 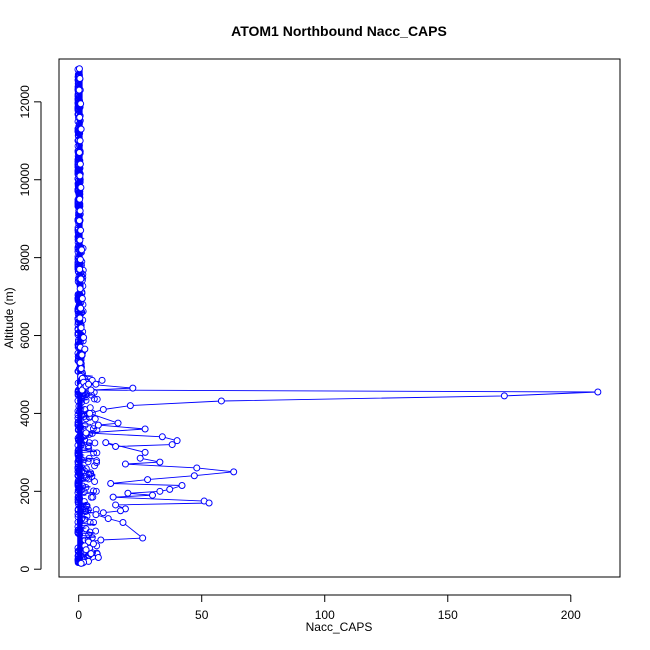 I want to click on y-tick-label: 12000, so click(x=25, y=102).